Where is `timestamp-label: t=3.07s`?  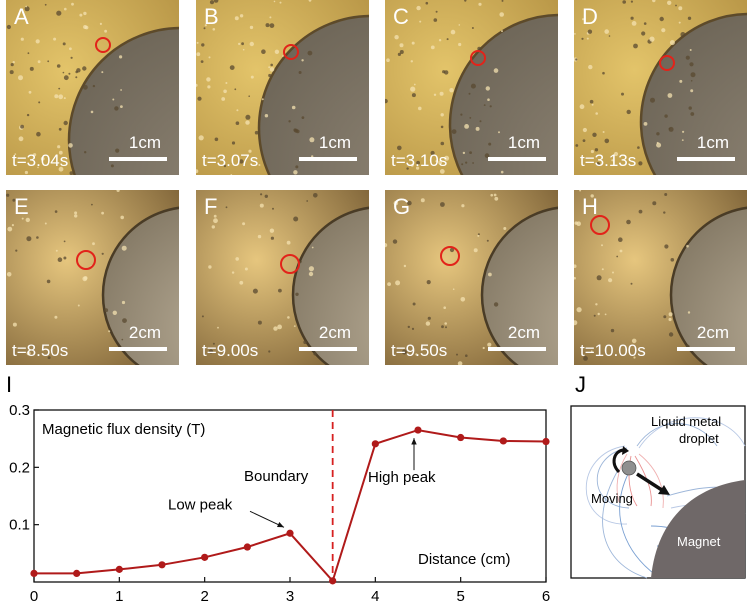 timestamp-label: t=3.07s is located at coordinates (230, 160).